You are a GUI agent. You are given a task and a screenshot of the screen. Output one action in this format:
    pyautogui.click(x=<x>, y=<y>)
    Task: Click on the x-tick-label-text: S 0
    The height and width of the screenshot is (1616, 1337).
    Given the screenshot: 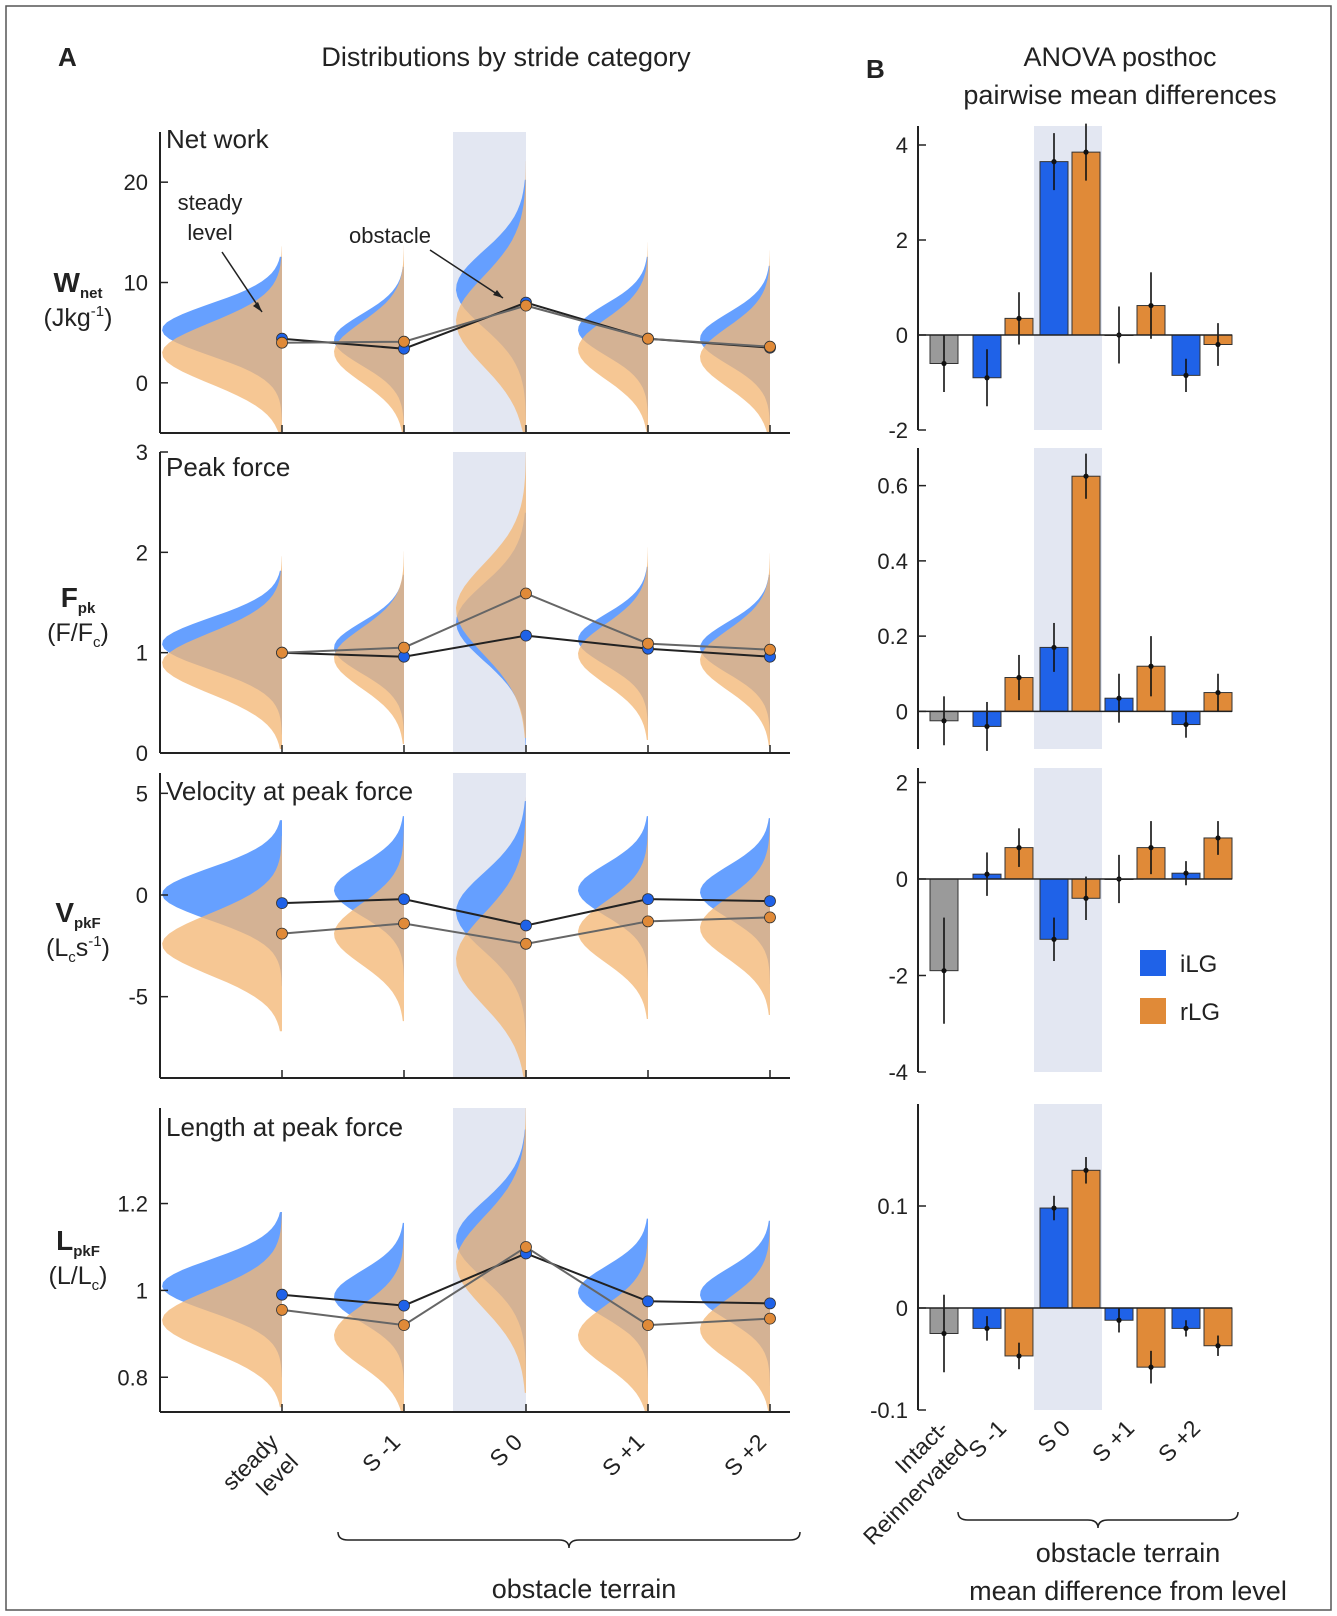 What is the action you would take?
    pyautogui.click(x=1053, y=1436)
    